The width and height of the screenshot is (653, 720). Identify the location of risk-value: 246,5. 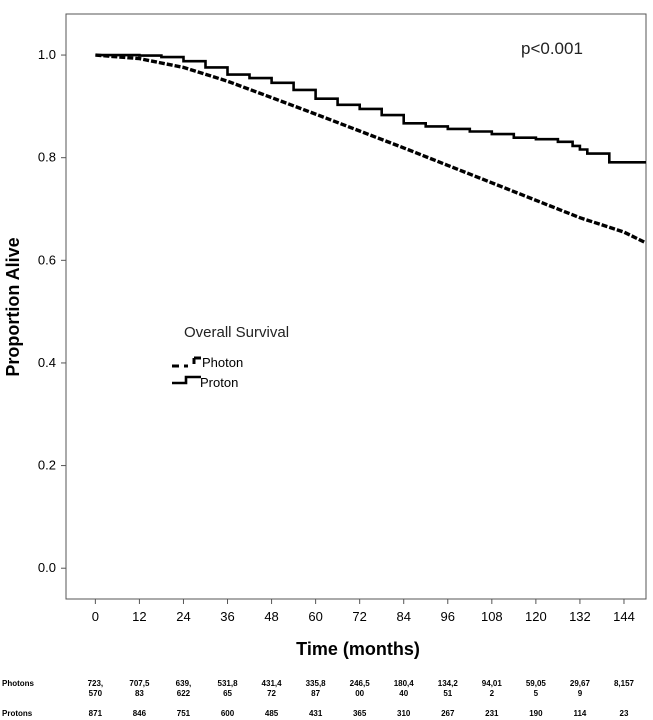
(360, 683).